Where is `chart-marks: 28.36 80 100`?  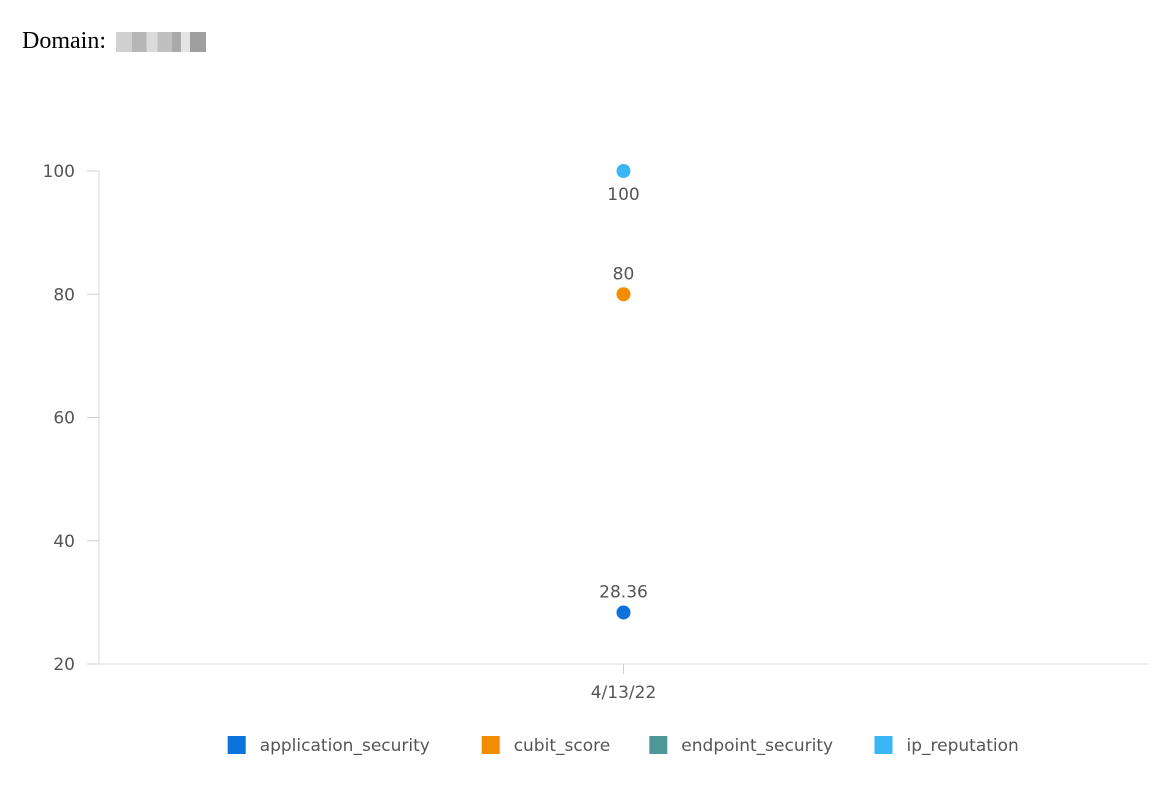 chart-marks: 28.36 80 100 is located at coordinates (623, 392).